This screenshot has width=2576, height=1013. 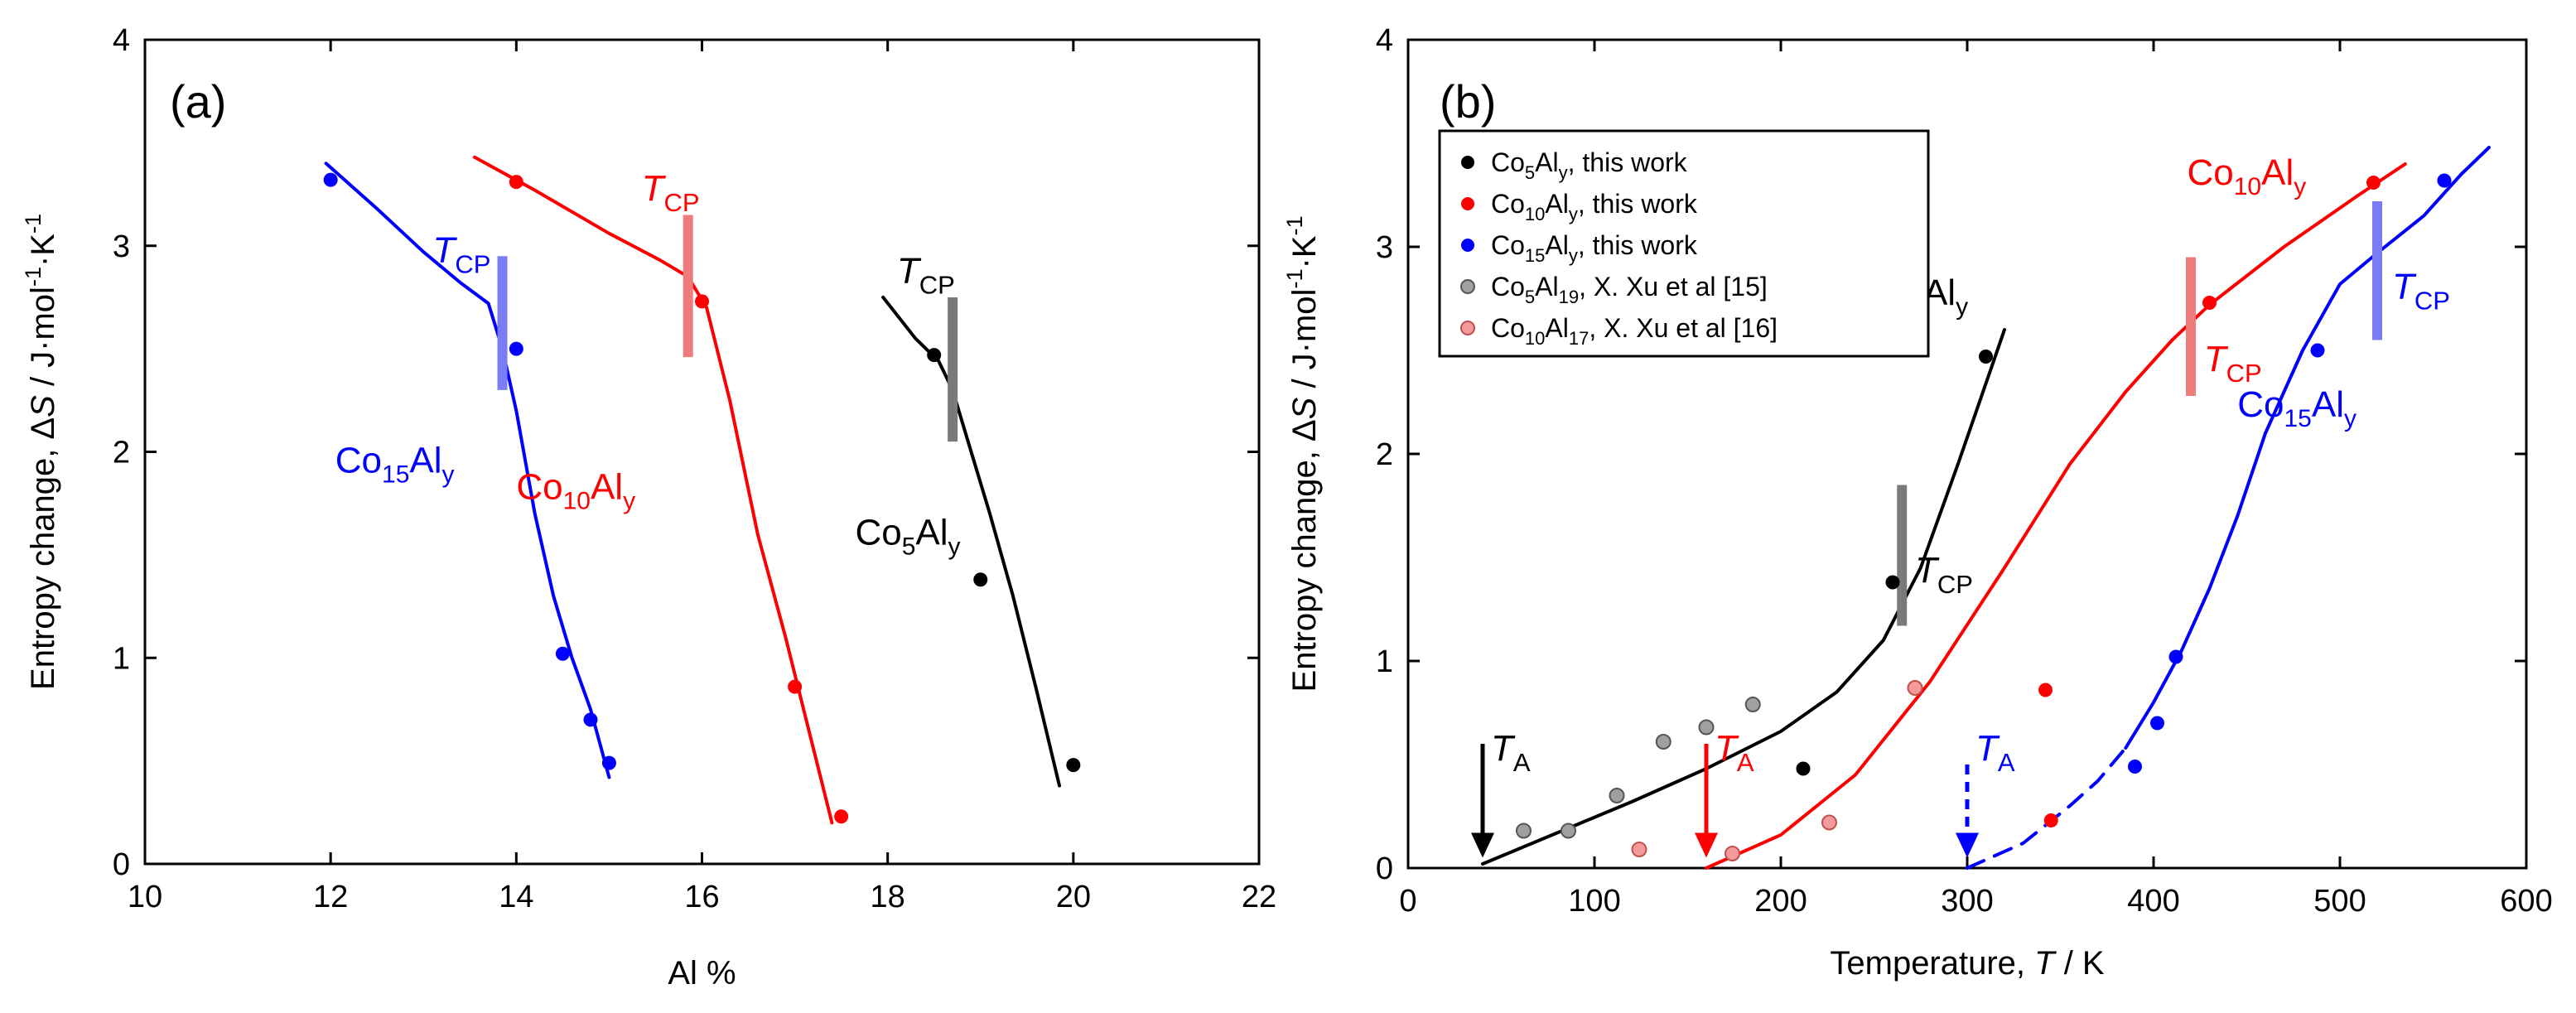 What do you see at coordinates (1294, 226) in the screenshot?
I see `ylabel-superscript: -1` at bounding box center [1294, 226].